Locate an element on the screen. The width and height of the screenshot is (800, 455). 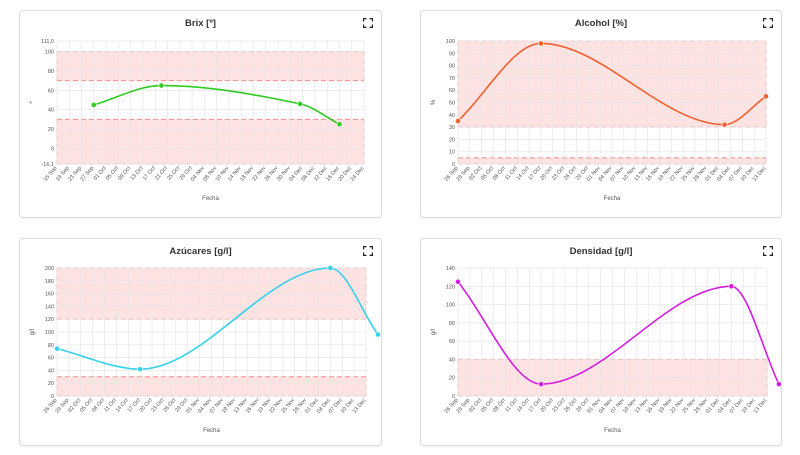
chart-title: Azúcares [g/l] is located at coordinates (200, 251).